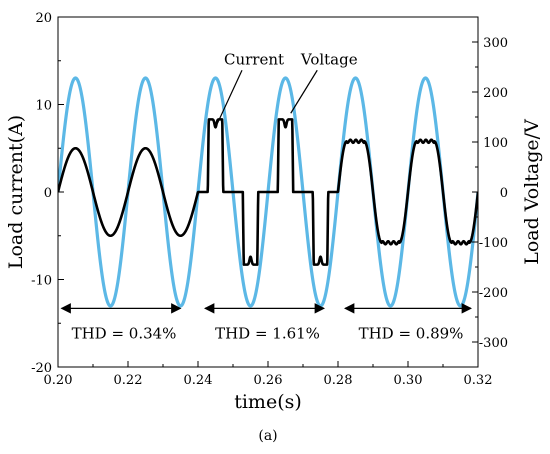 The width and height of the screenshot is (550, 454). I want to click on y-left-tick-label: -20, so click(41, 368).